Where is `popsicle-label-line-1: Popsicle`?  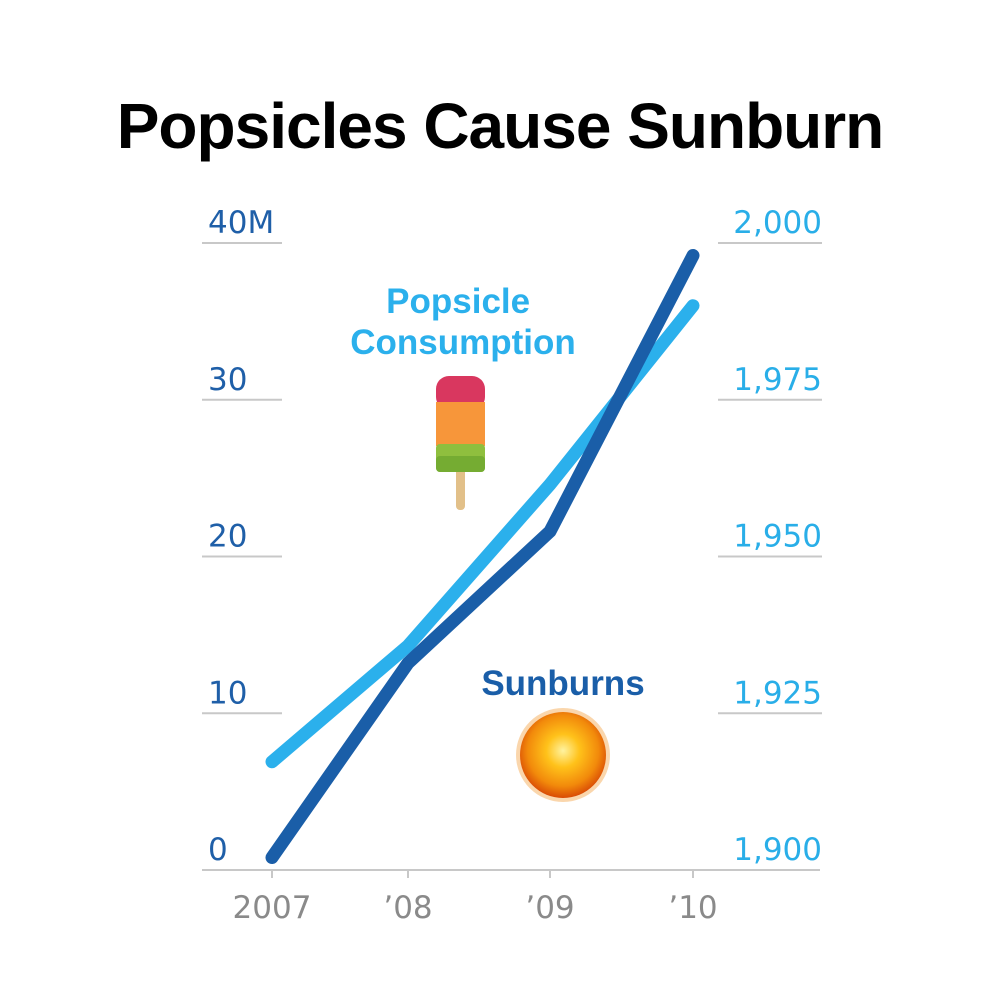
popsicle-label-line-1: Popsicle is located at coordinates (458, 301).